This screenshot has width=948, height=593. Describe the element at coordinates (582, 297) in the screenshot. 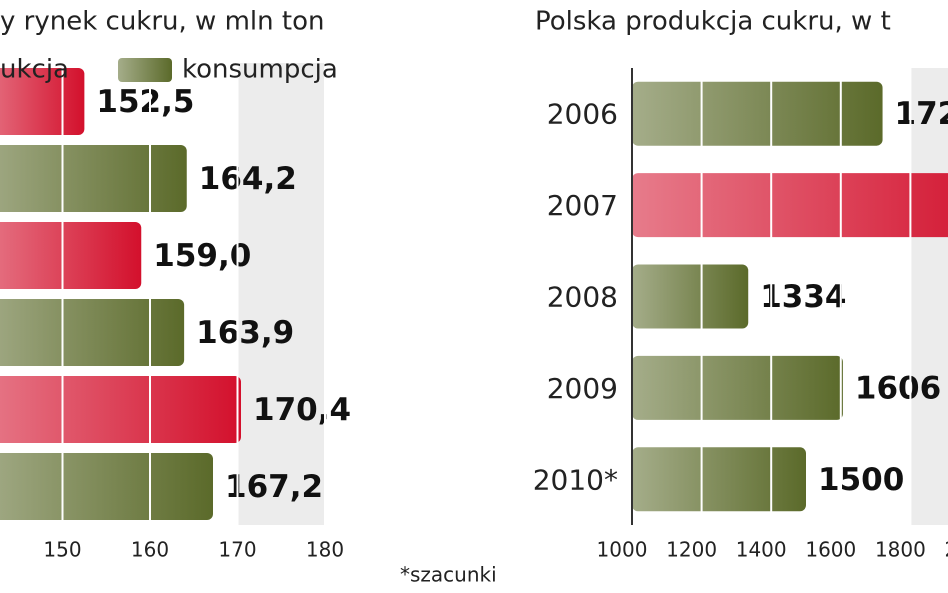

I see `y-tick-label: 2008` at that location.